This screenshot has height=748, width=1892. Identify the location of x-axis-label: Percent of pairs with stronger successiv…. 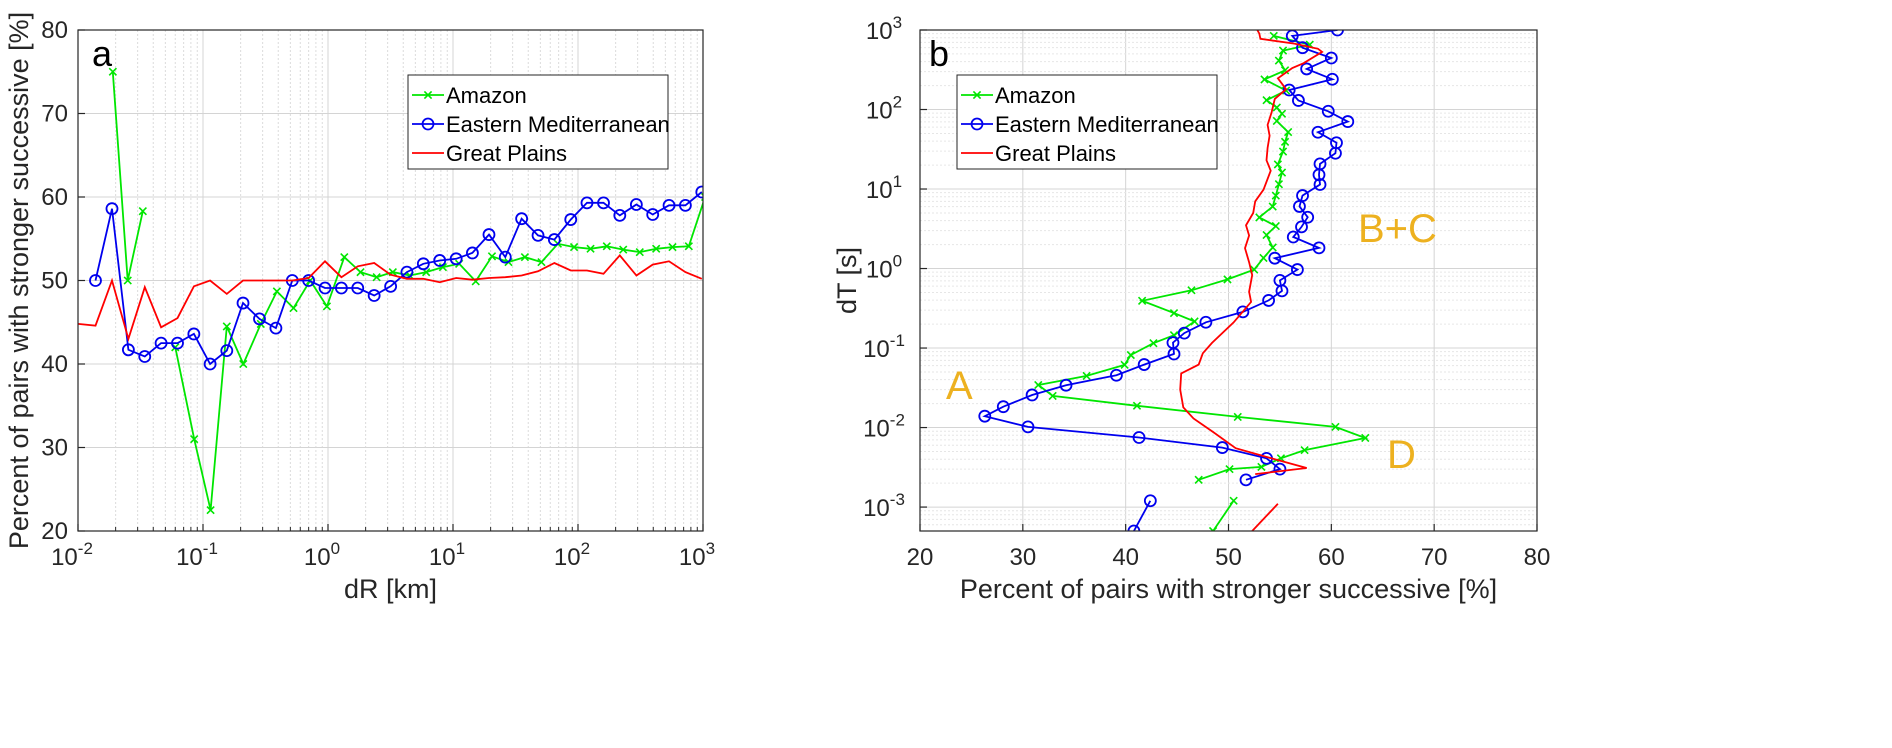
(1228, 589).